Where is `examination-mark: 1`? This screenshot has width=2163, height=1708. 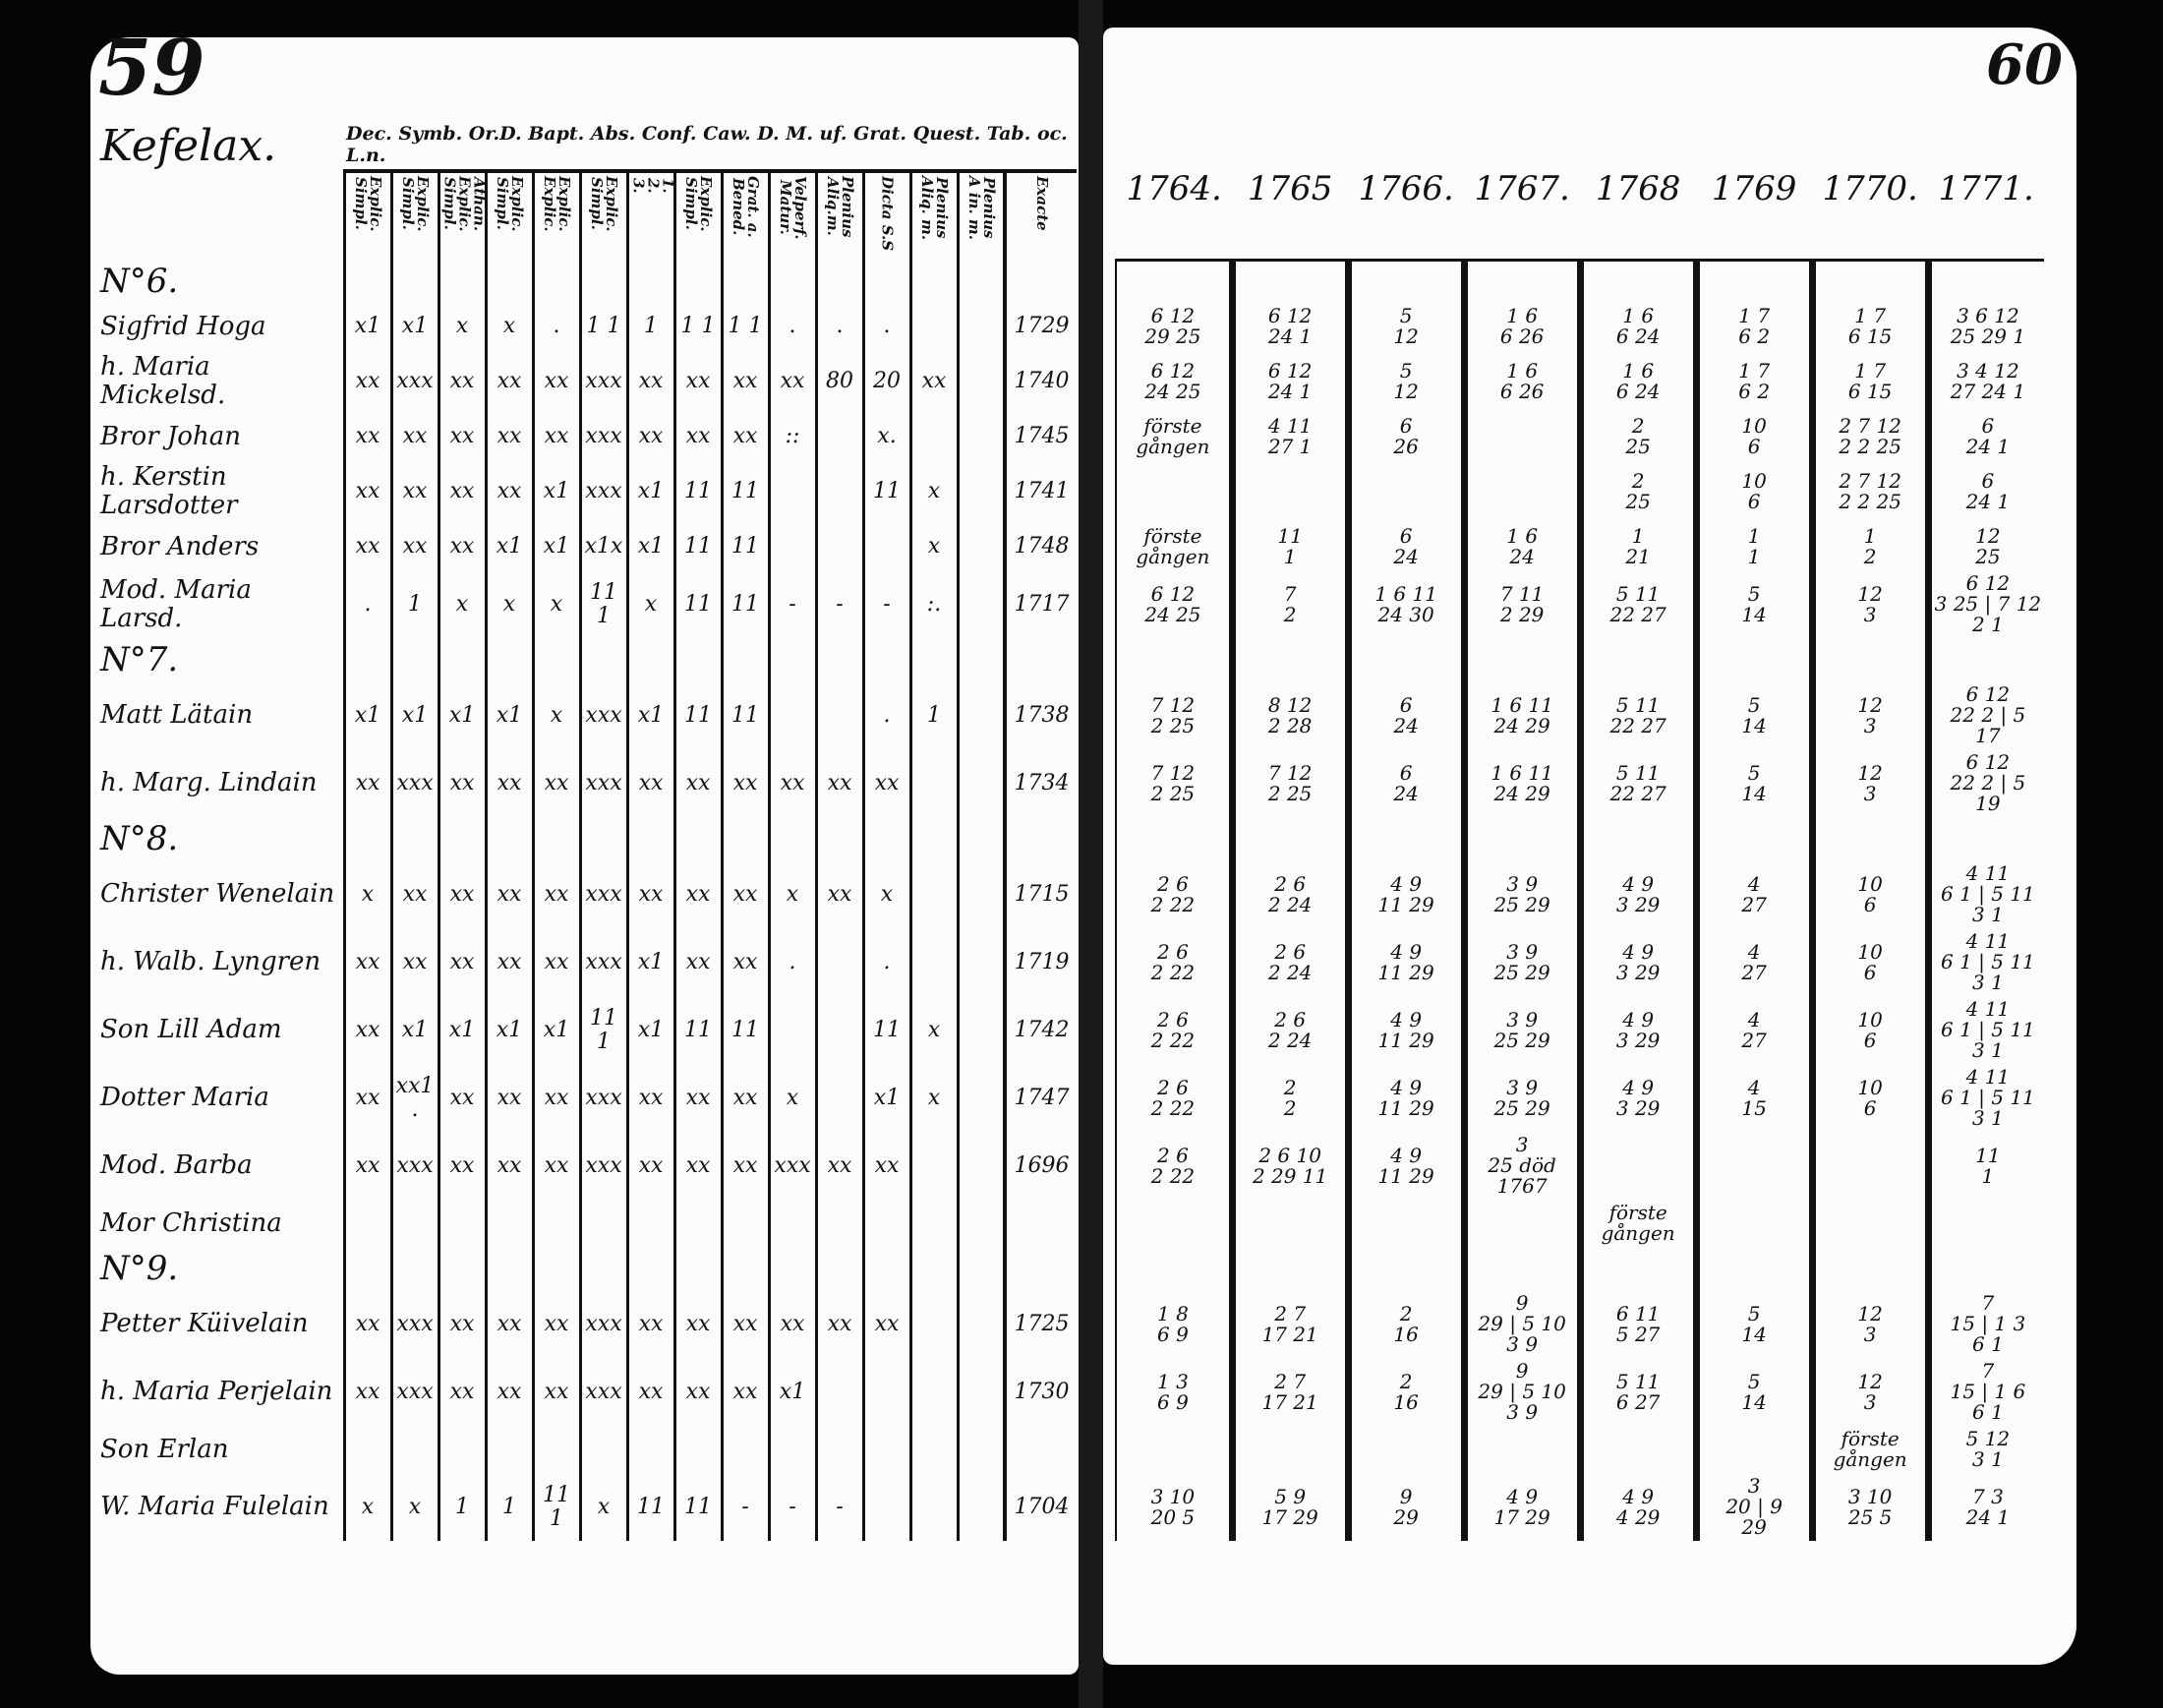
examination-mark: 1 is located at coordinates (414, 604).